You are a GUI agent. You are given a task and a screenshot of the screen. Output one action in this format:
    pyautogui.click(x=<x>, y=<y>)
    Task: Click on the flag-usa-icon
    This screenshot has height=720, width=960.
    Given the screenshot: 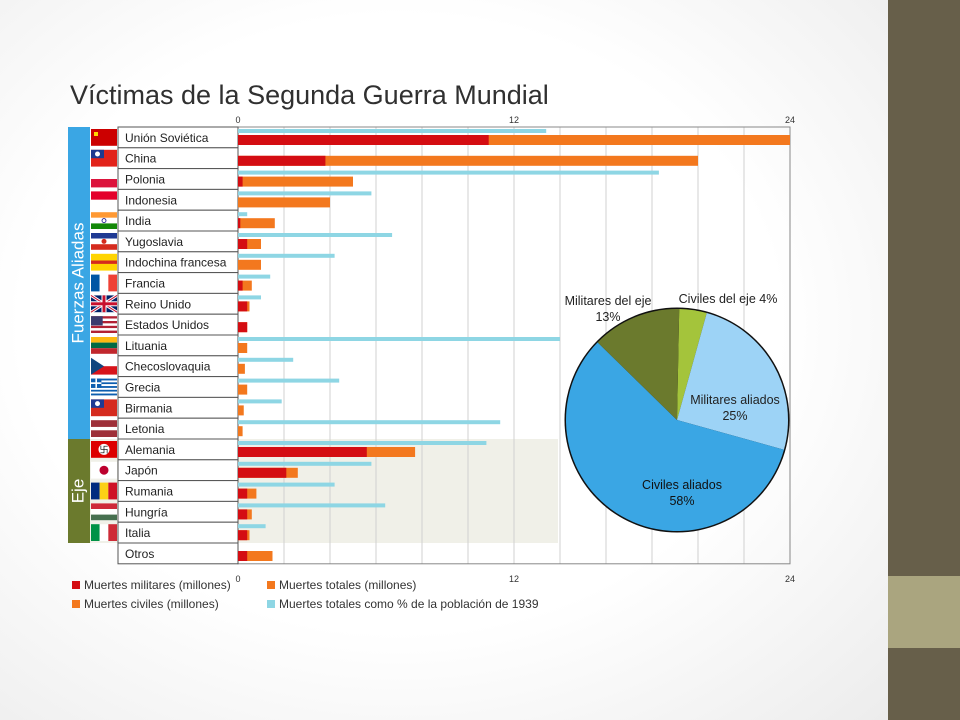 What is the action you would take?
    pyautogui.click(x=104, y=324)
    